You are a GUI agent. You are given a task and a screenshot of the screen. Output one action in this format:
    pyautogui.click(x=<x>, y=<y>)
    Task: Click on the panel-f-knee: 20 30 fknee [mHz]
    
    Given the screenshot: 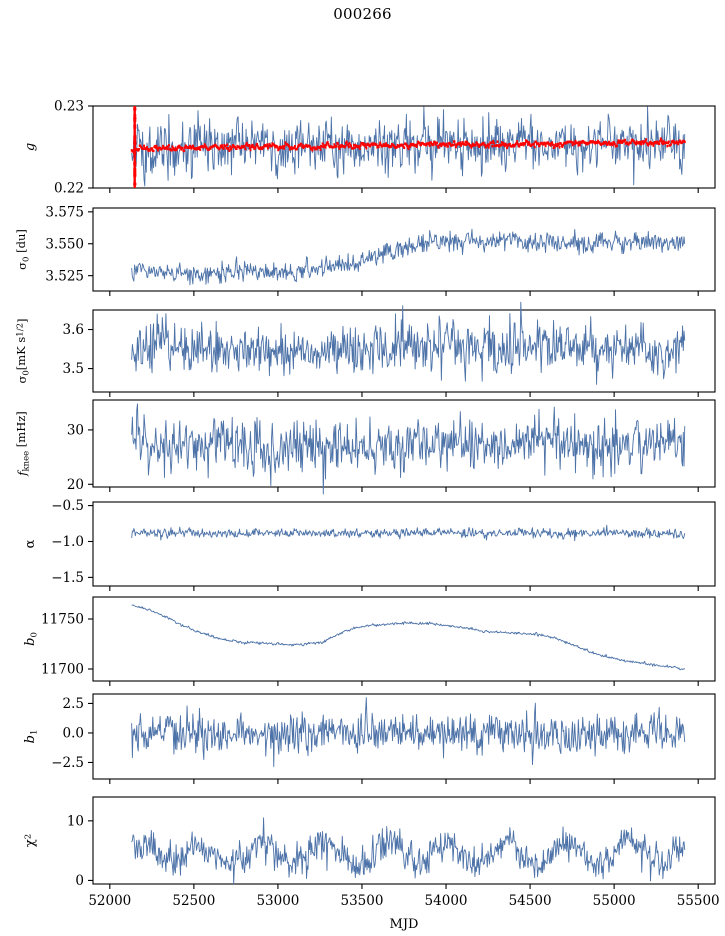 What is the action you would take?
    pyautogui.click(x=365, y=447)
    